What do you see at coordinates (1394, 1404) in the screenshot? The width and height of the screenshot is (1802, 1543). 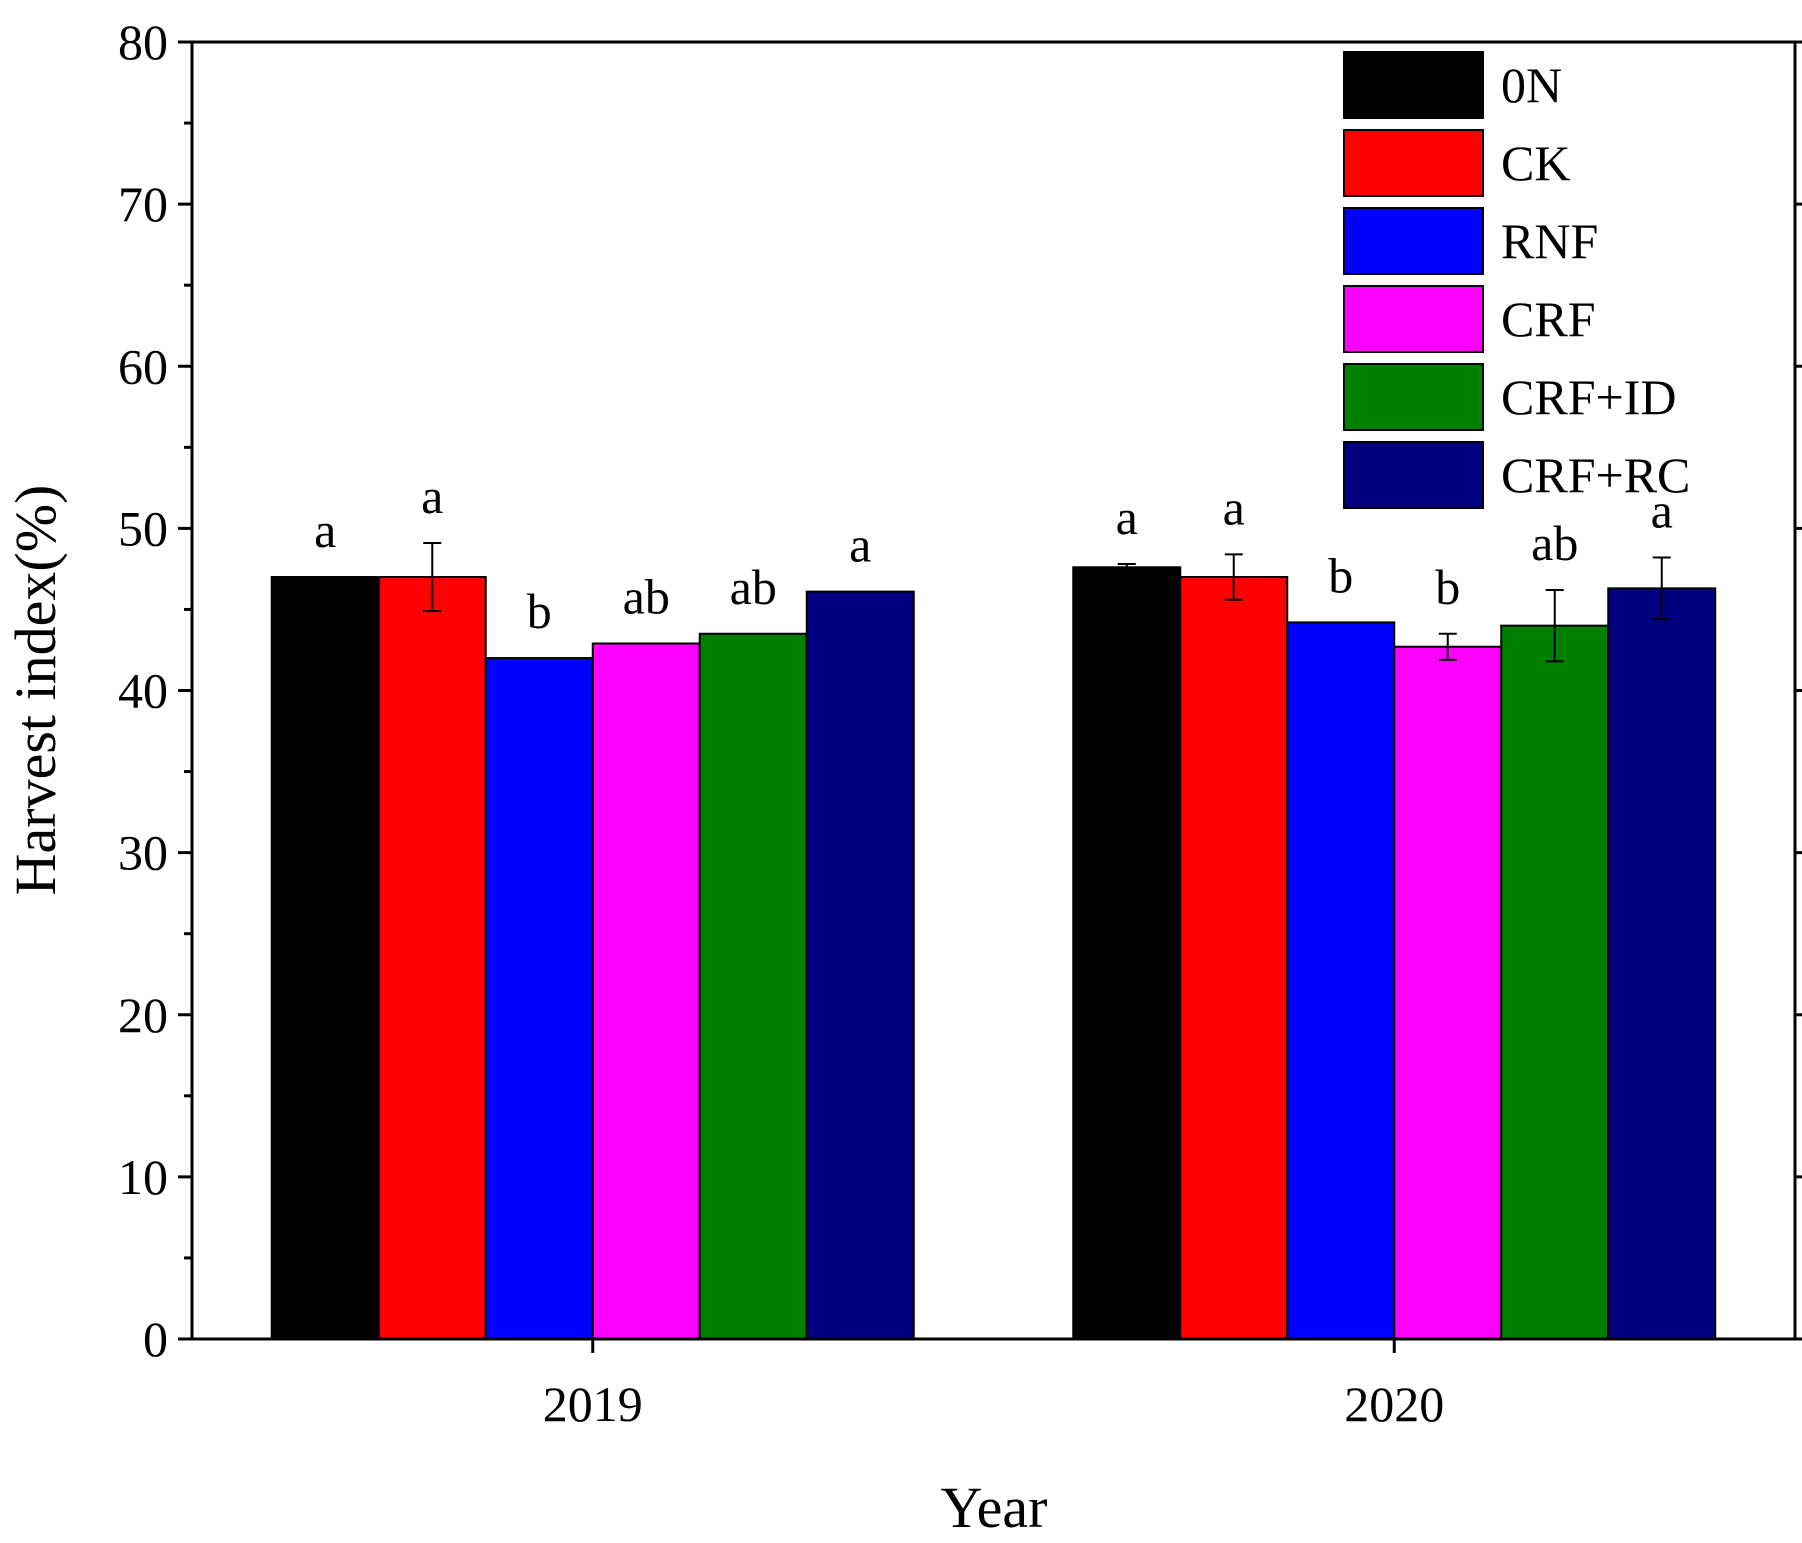 I see `x-tick-label: 2020` at bounding box center [1394, 1404].